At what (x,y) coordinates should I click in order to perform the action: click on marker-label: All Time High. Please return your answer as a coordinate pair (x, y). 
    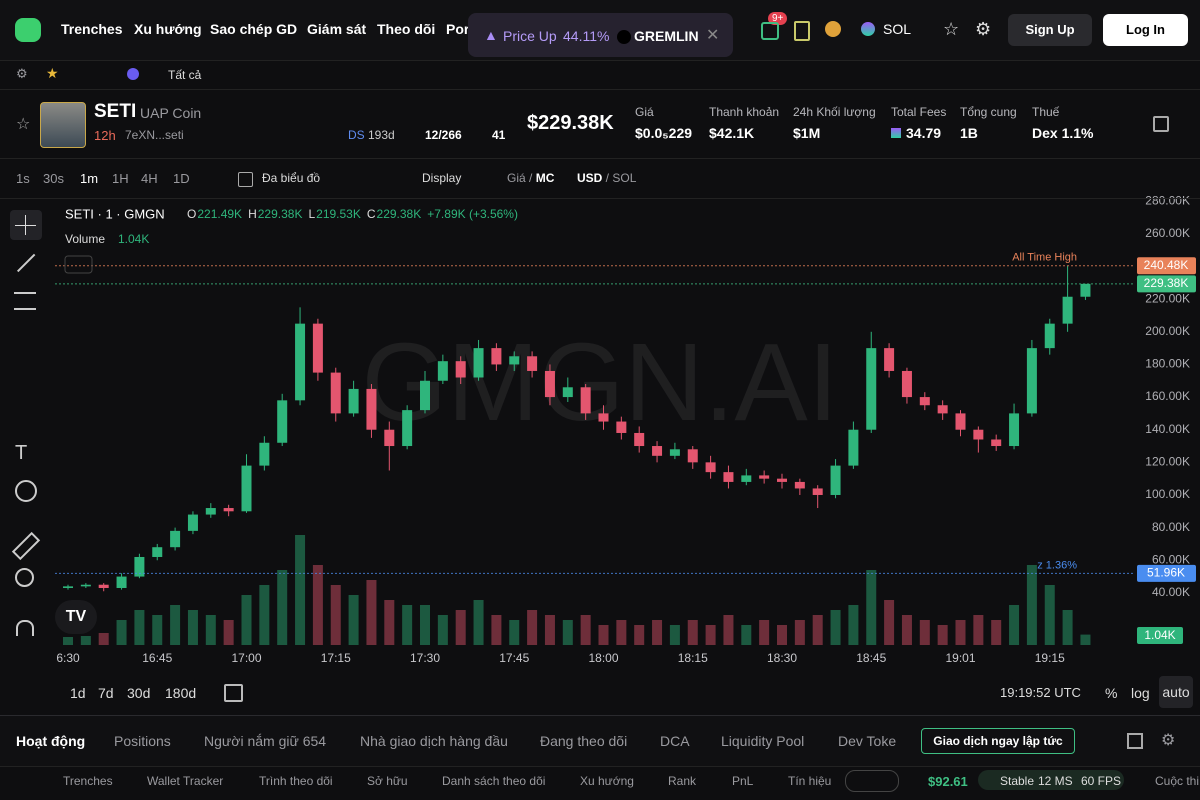
    Looking at the image, I should click on (1044, 258).